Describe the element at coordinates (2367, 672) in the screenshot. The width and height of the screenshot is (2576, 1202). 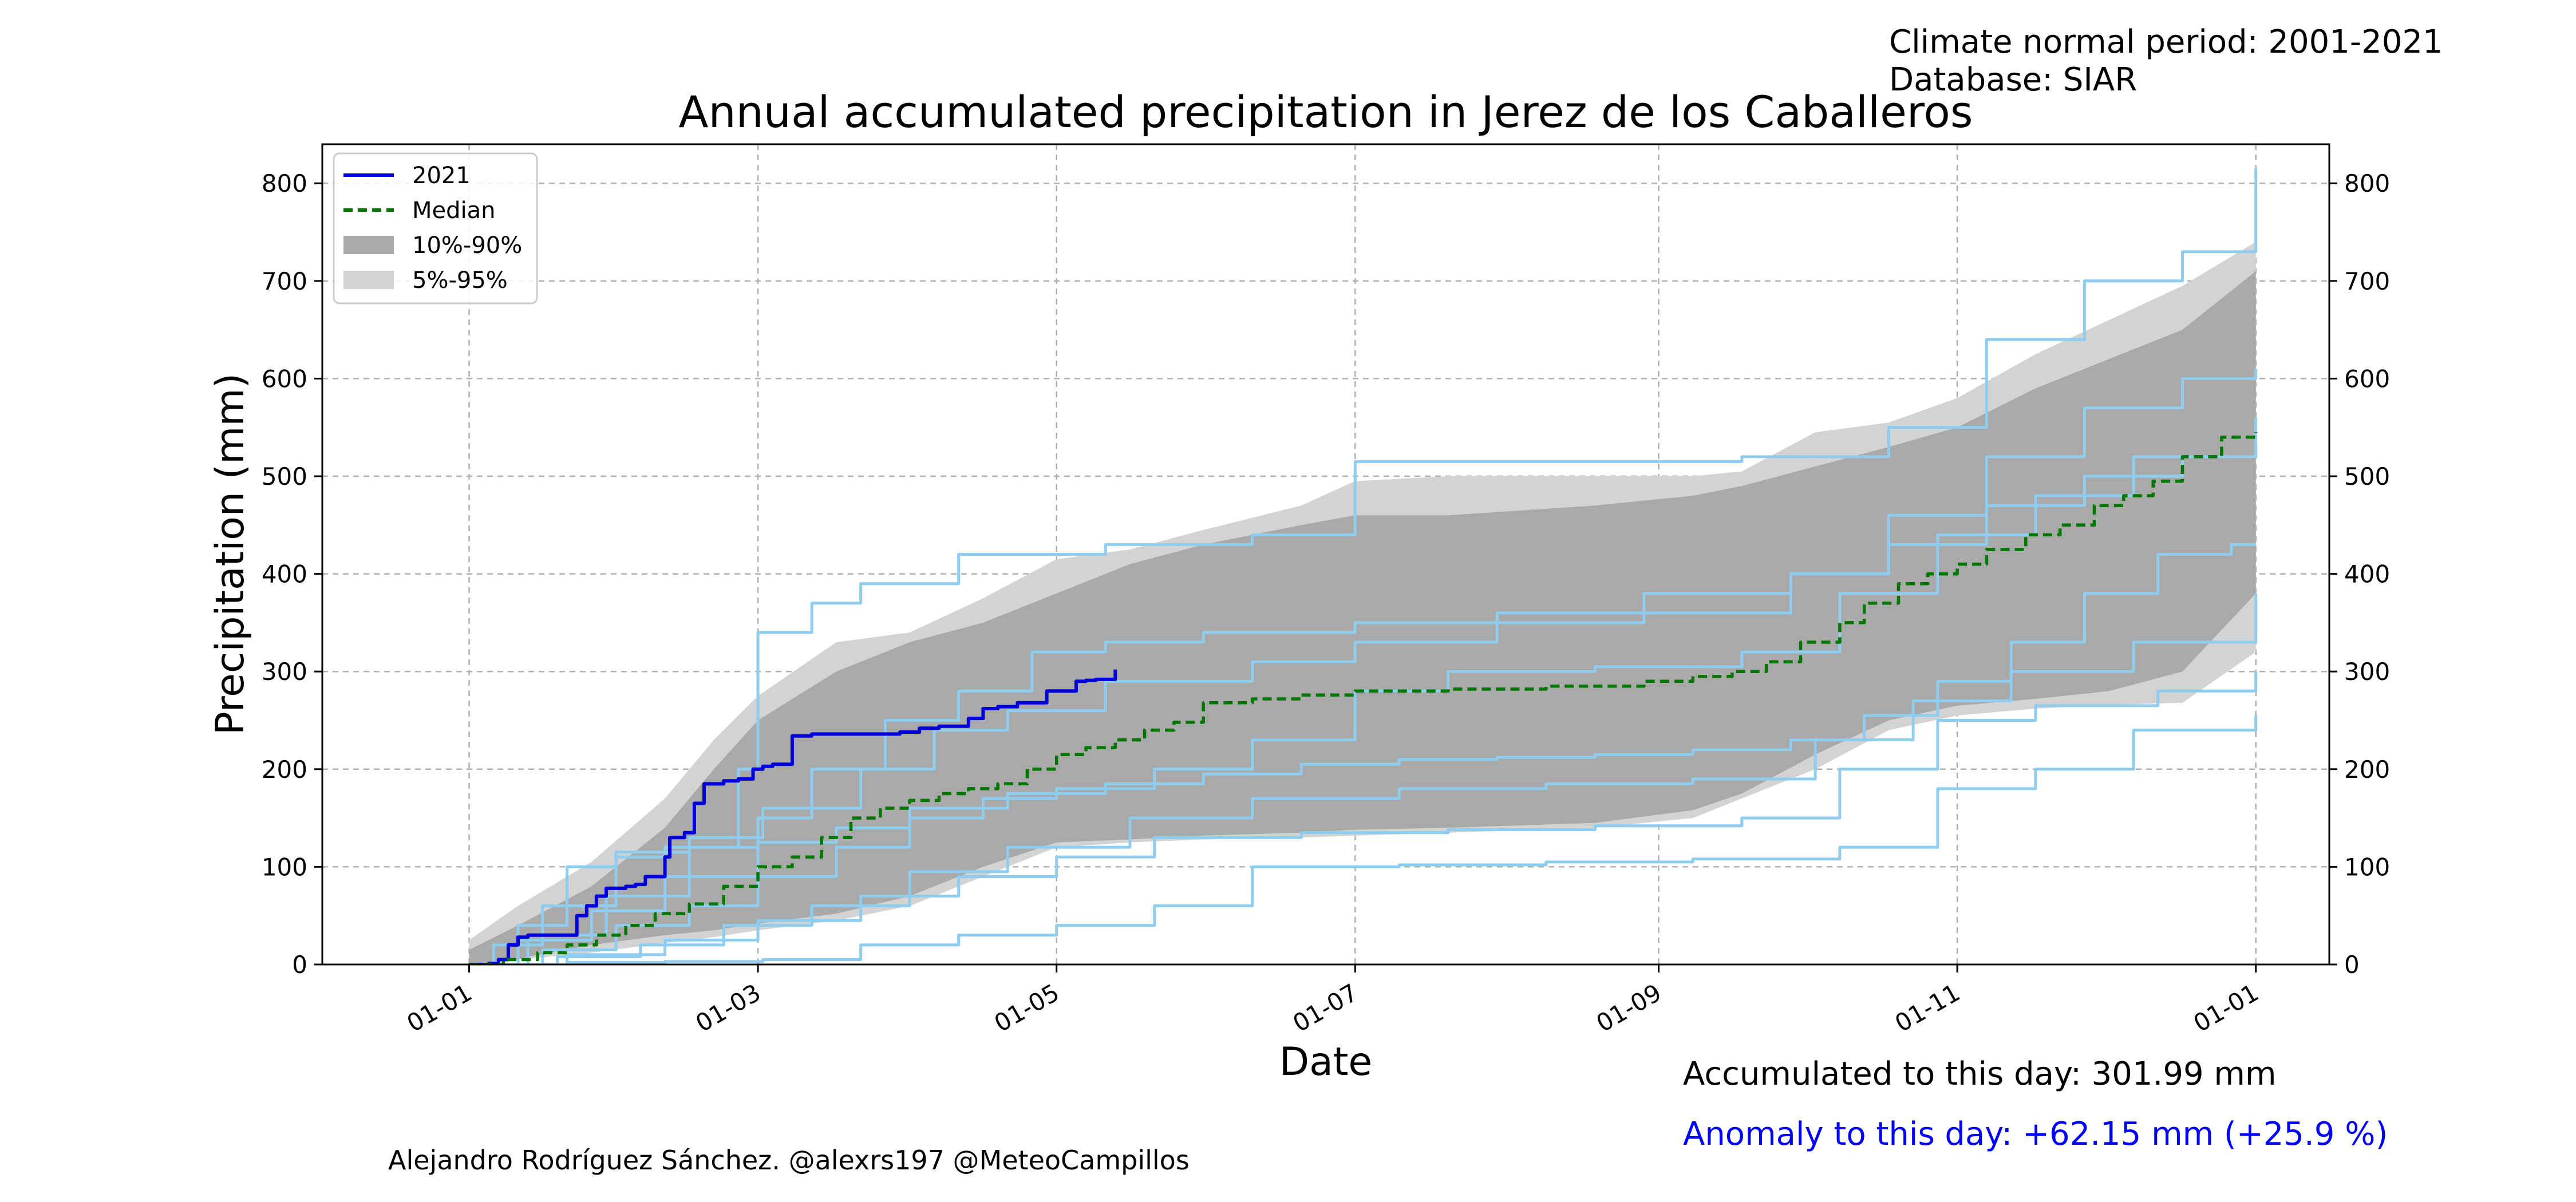
I see `y-tick-label-right: 300` at that location.